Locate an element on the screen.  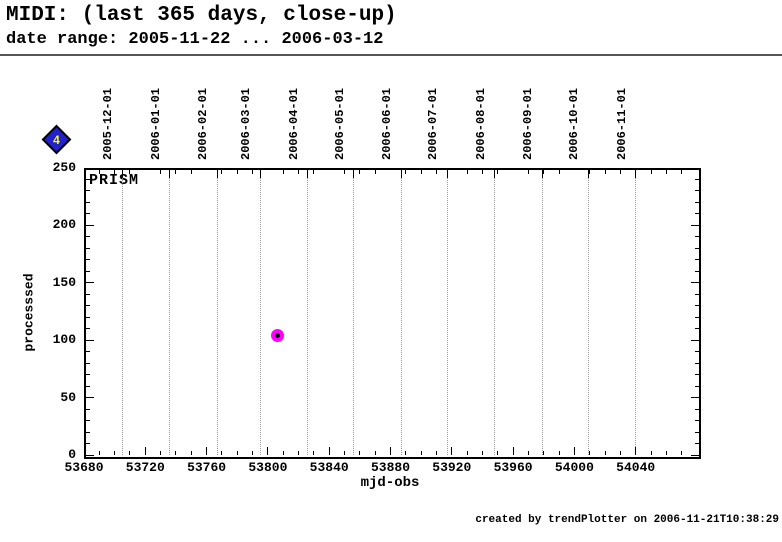
top-axis-date-label: 2006-11-01 is located at coordinates (621, 123).